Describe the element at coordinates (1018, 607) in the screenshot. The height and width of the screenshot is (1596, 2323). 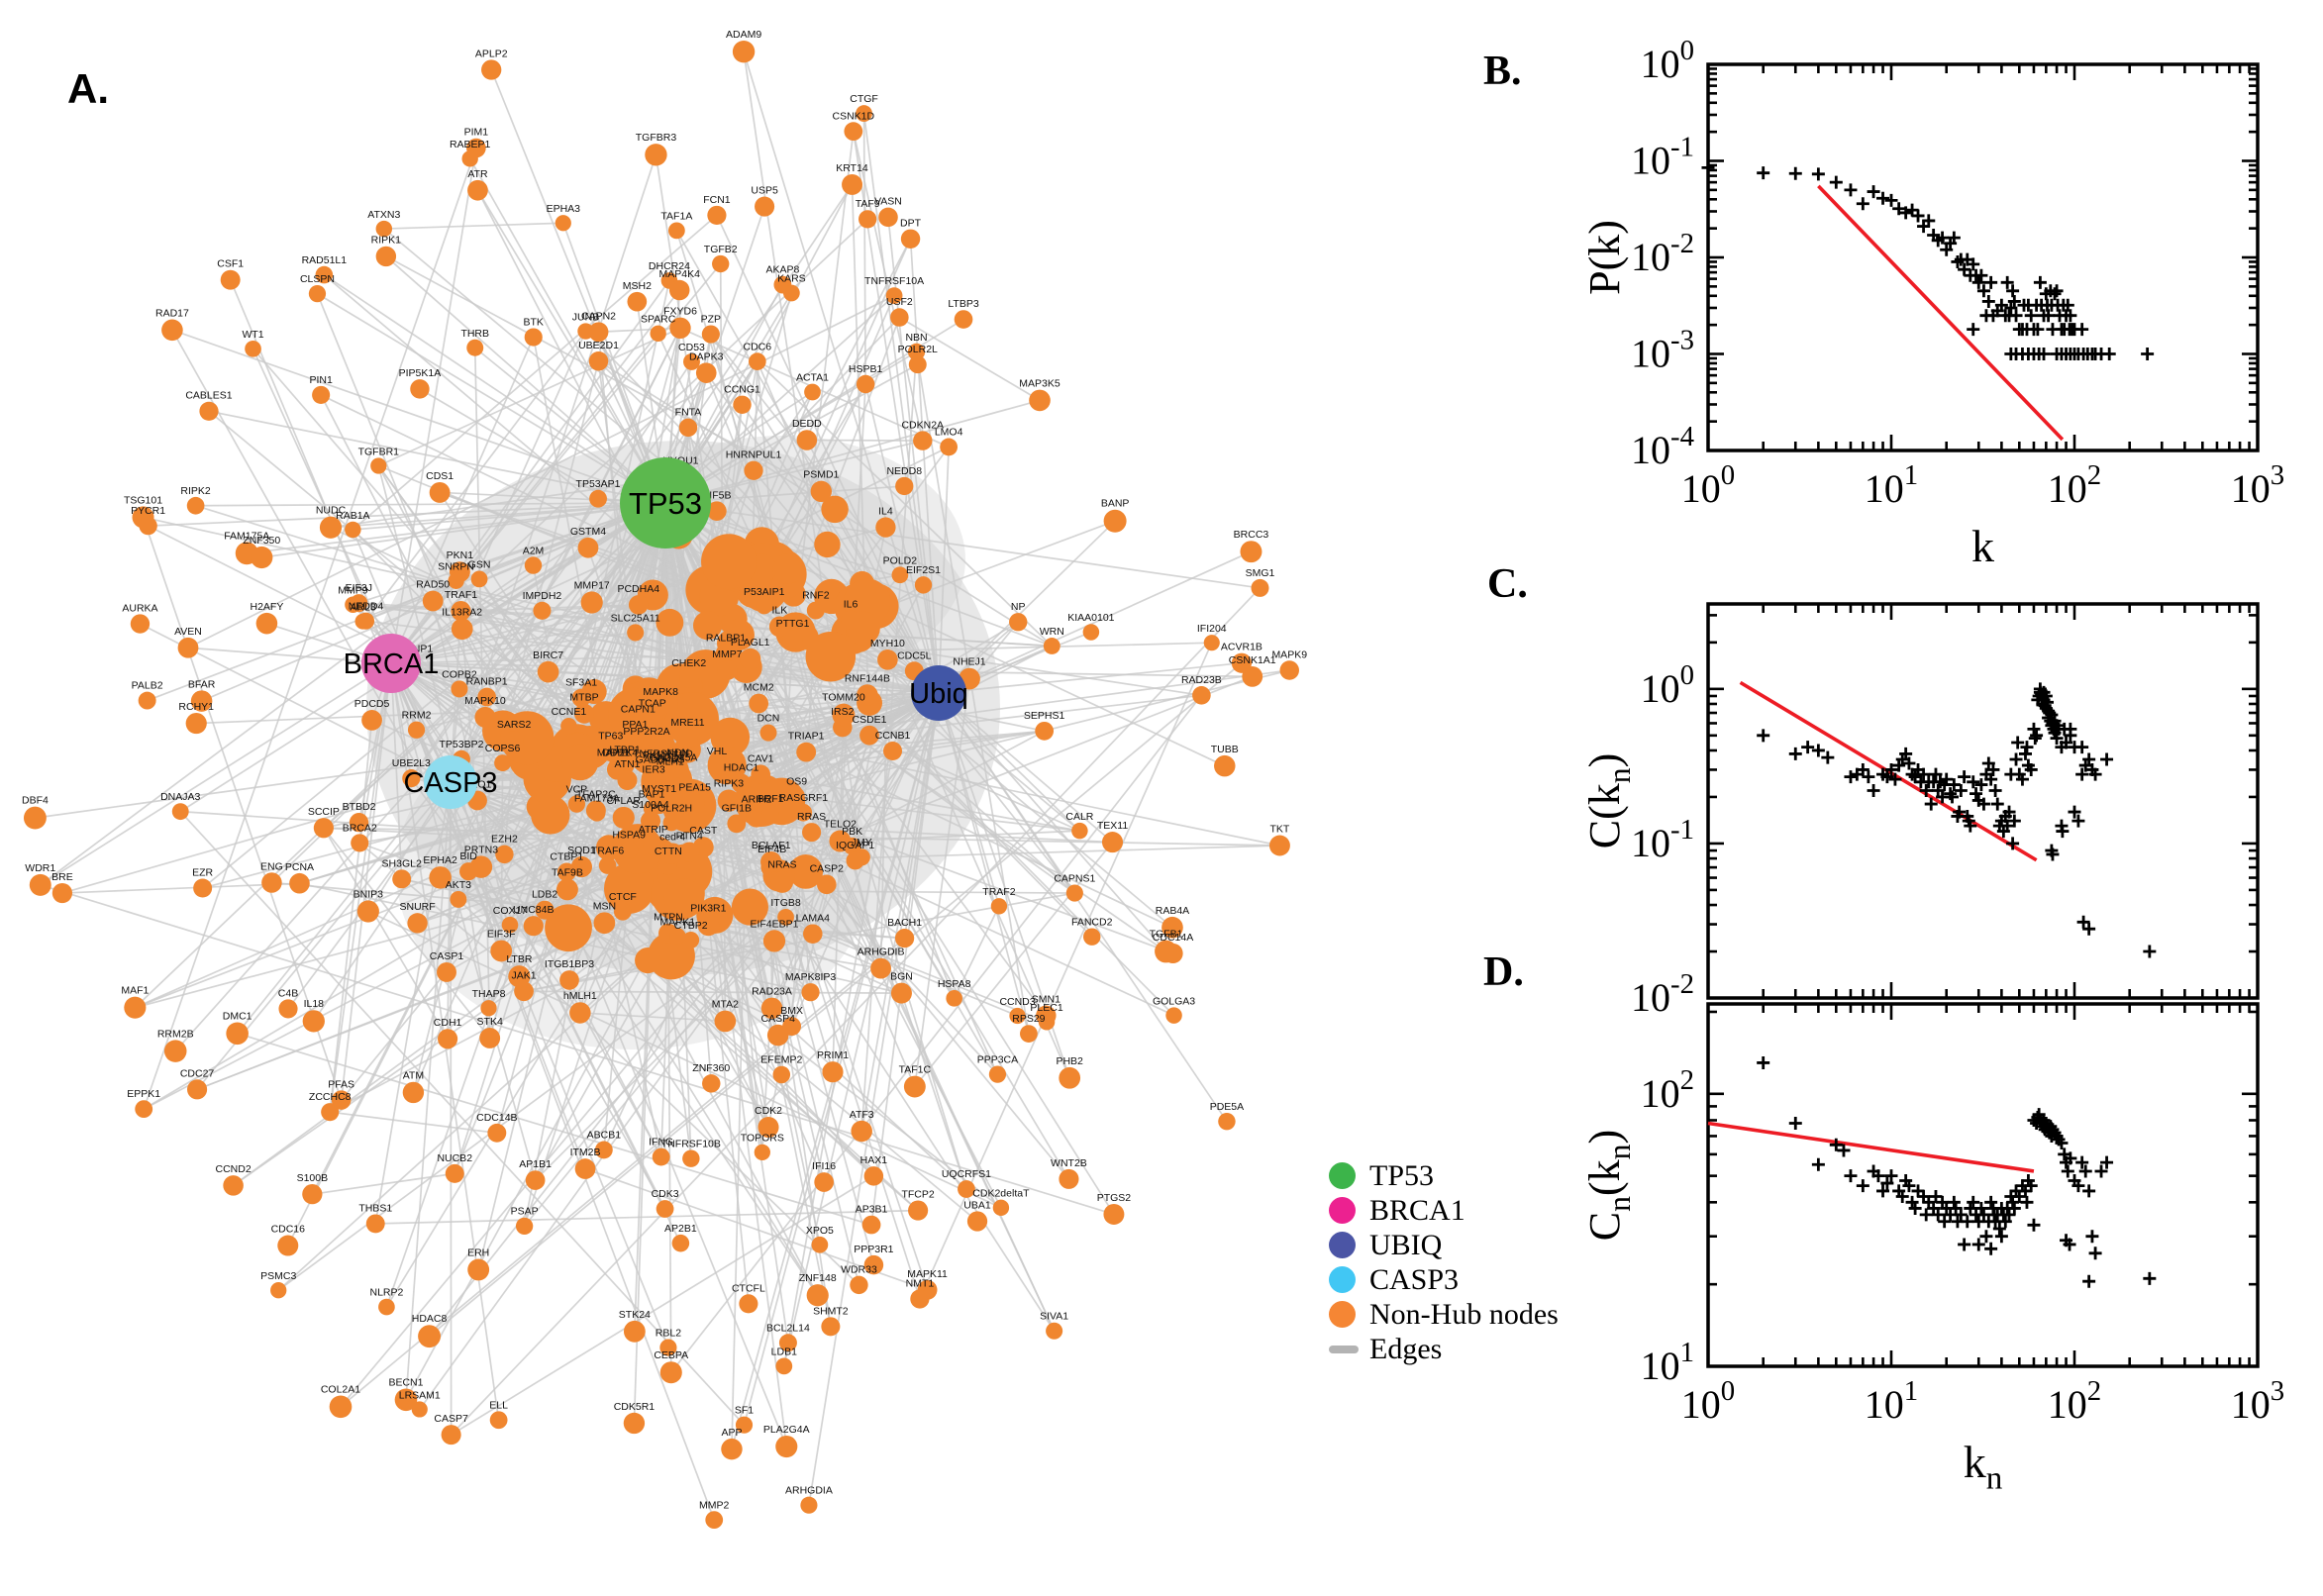
I see `network-node-label: NP` at that location.